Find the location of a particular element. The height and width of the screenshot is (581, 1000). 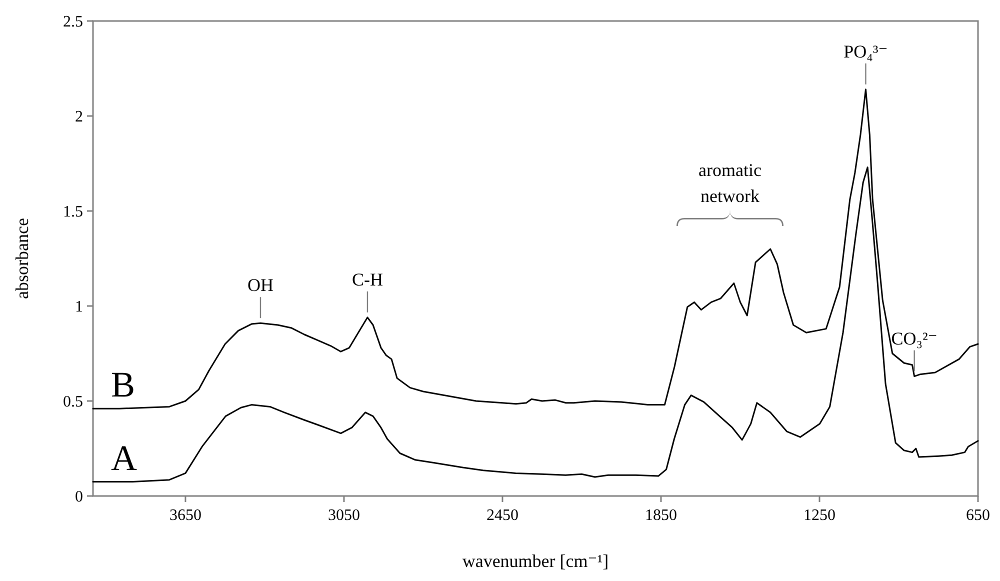

x-axis-title: wavenumber [cm⁻¹] is located at coordinates (535, 561).